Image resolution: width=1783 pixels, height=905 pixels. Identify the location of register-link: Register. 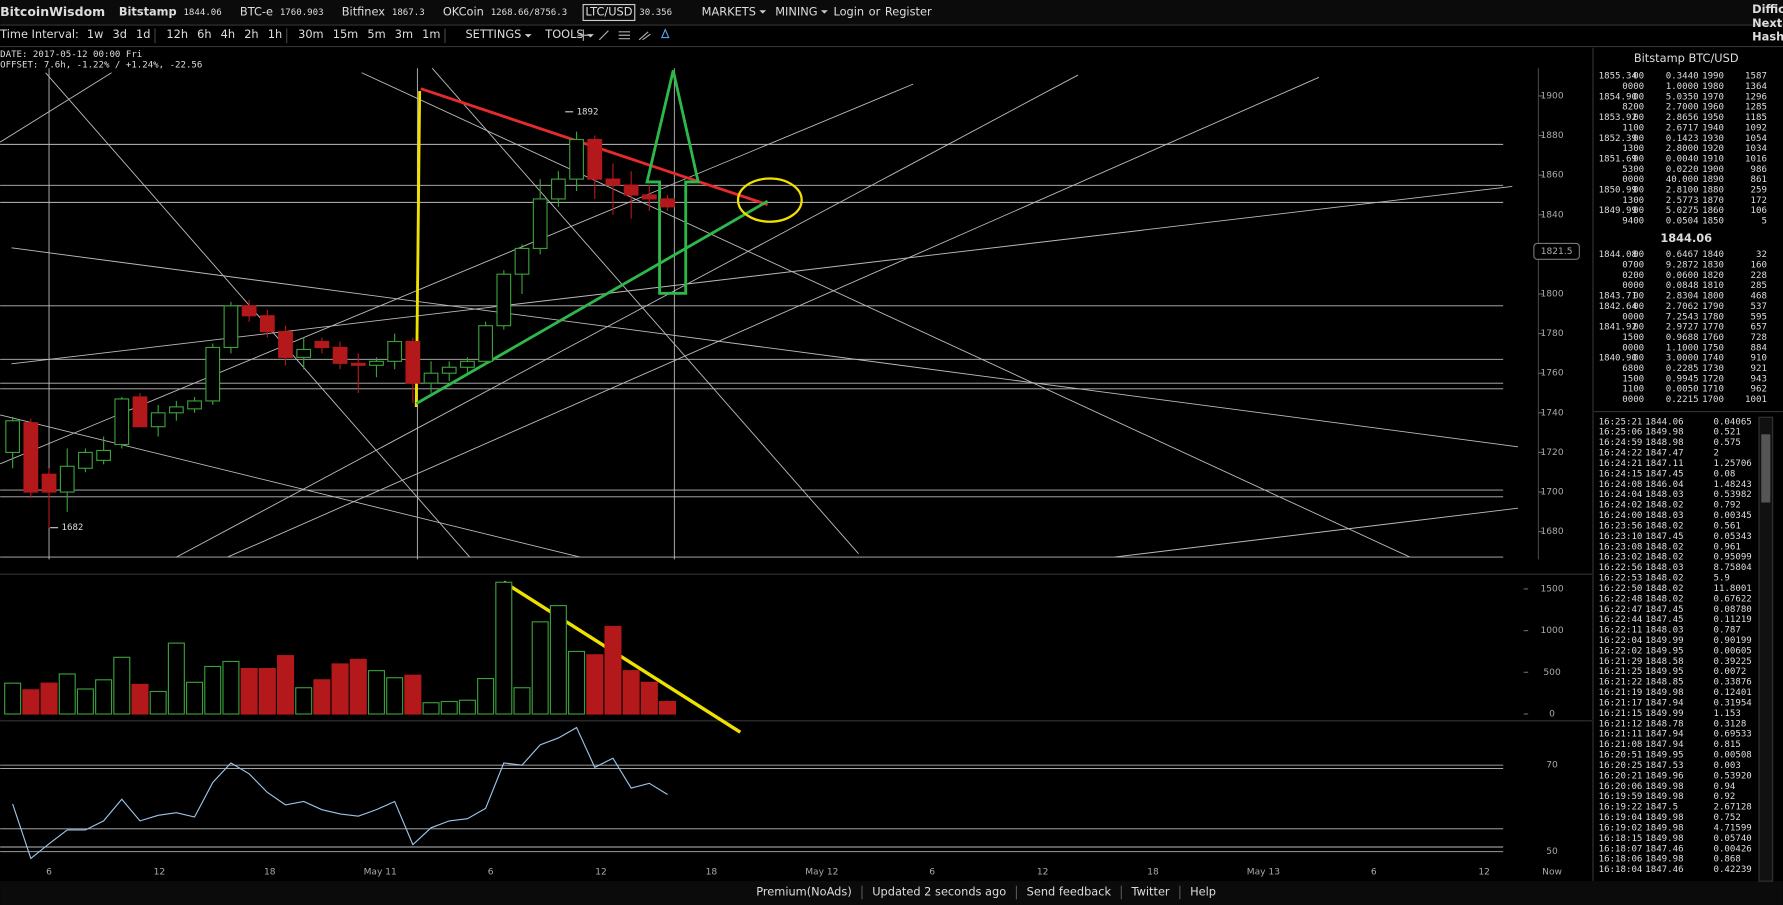
(908, 12).